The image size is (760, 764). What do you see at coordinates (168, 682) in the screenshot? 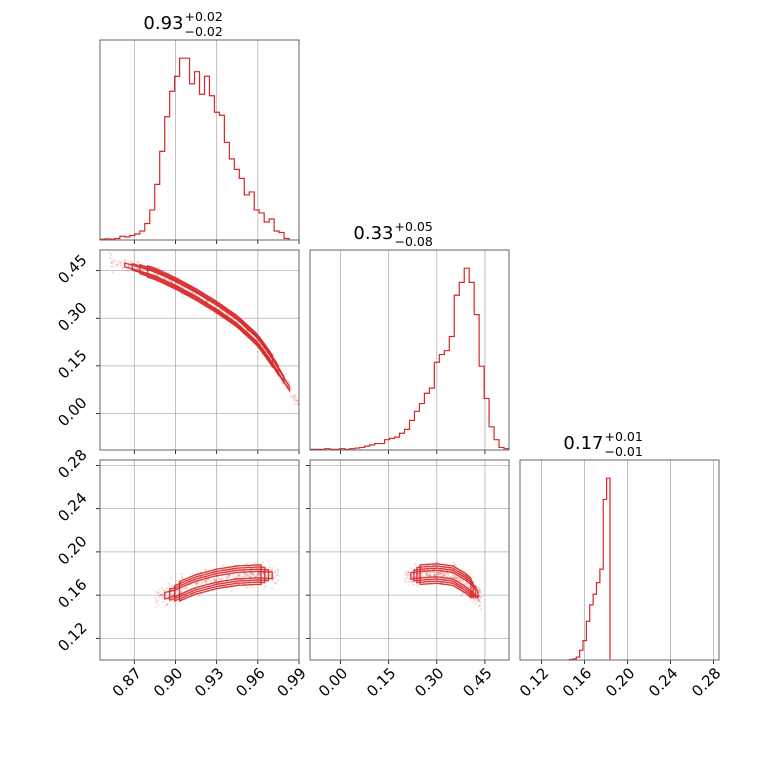
I see `scatter-p0-p2-xtick-label: 0.90` at bounding box center [168, 682].